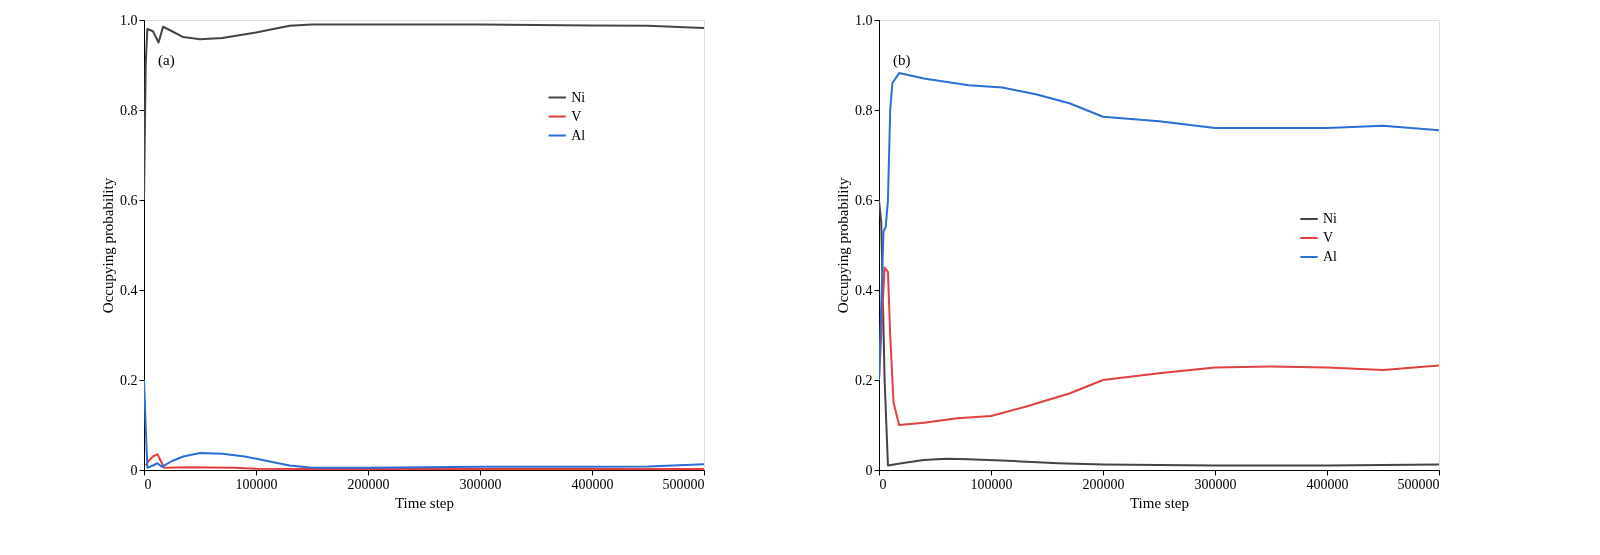  I want to click on annotation: (a), so click(166, 60).